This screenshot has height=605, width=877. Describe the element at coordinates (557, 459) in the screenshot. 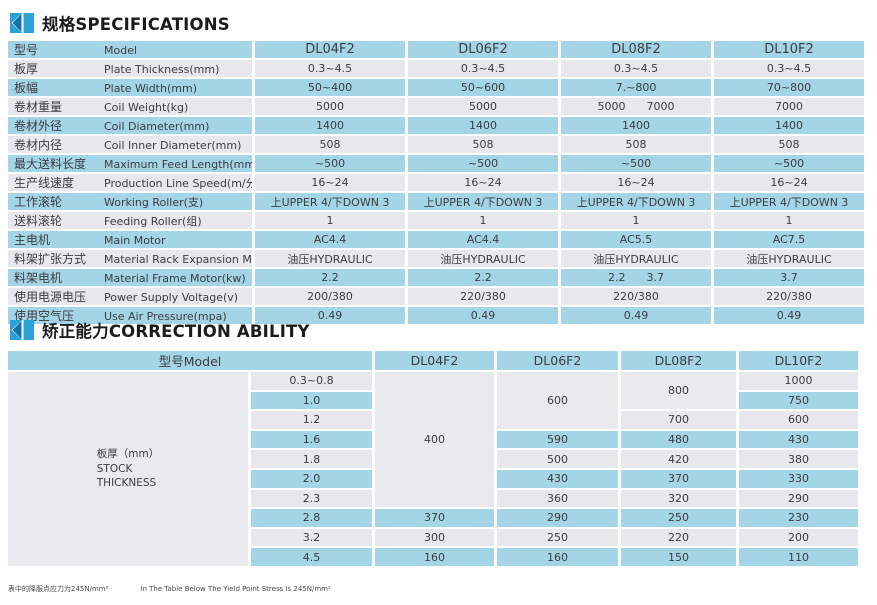

I see `correction-value-cell: 500` at that location.